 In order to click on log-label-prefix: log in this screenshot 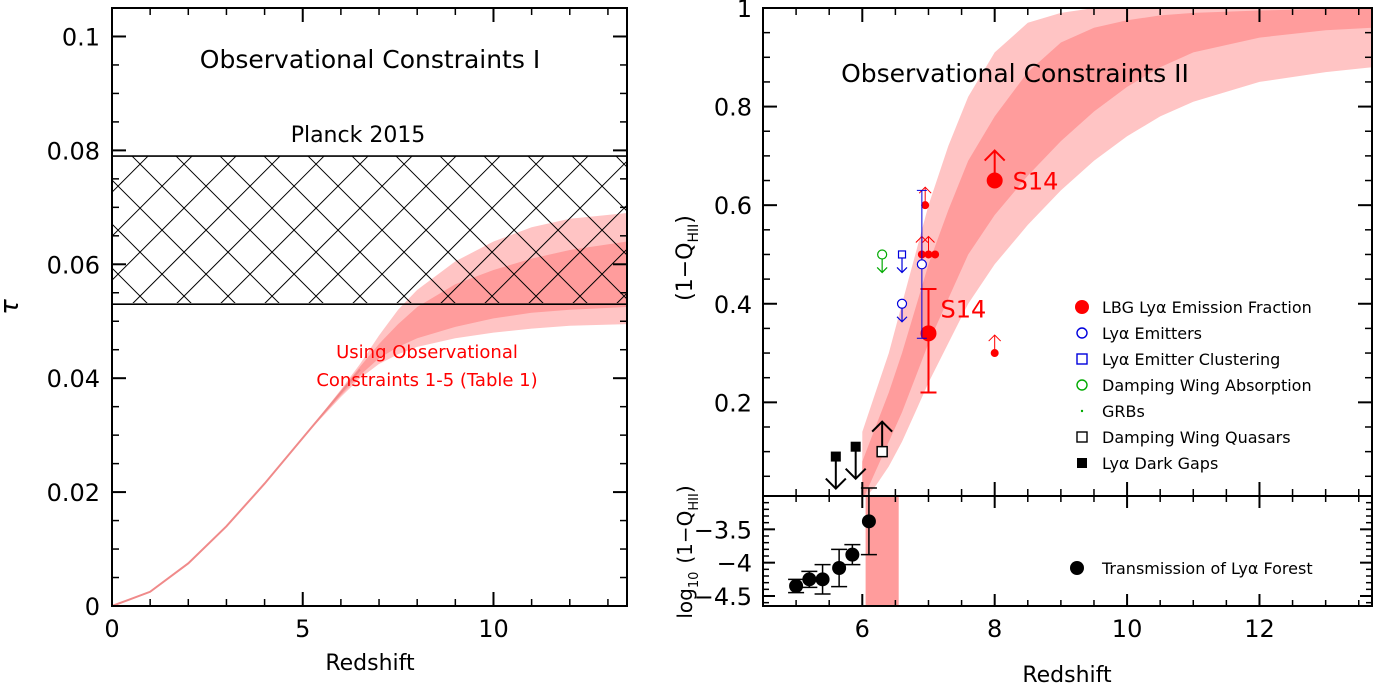, I will do `click(685, 603)`.